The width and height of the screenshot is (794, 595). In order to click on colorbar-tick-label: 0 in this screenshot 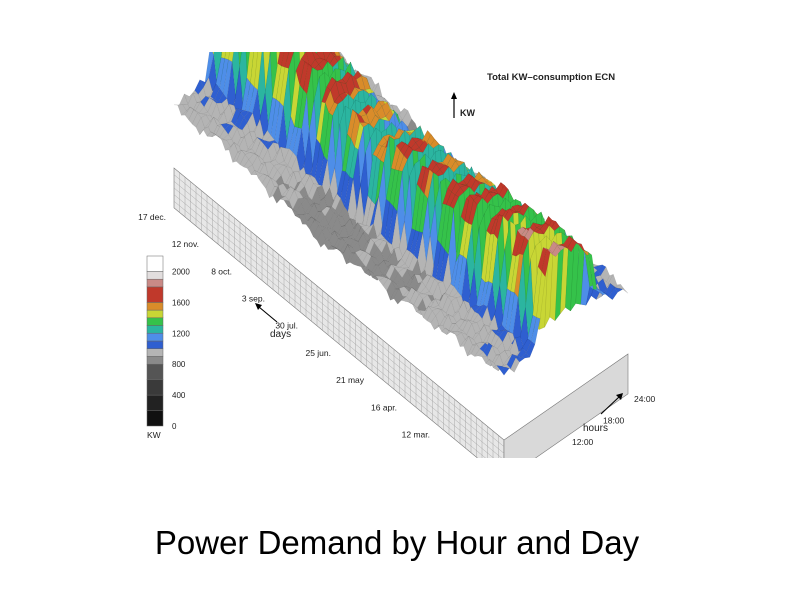, I will do `click(174, 426)`.